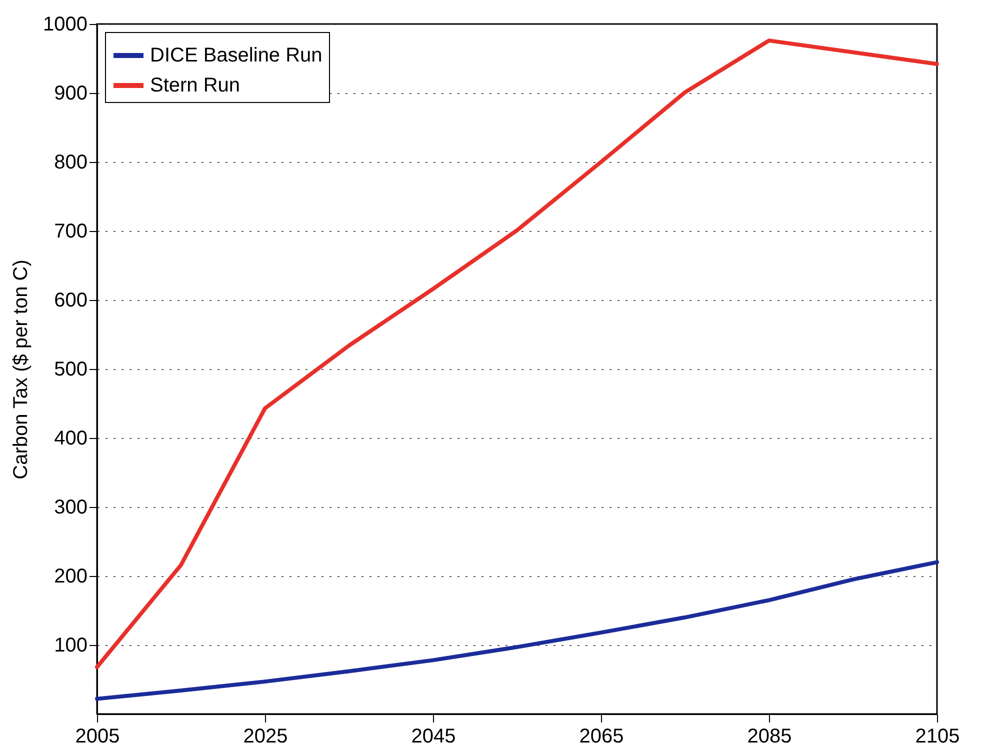 The width and height of the screenshot is (987, 751). I want to click on y-tick-label: 500, so click(71, 369).